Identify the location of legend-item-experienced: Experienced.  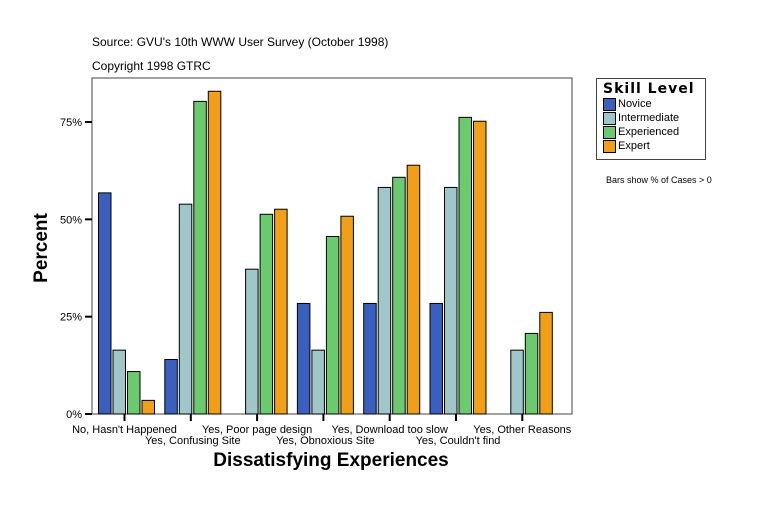
(654, 132).